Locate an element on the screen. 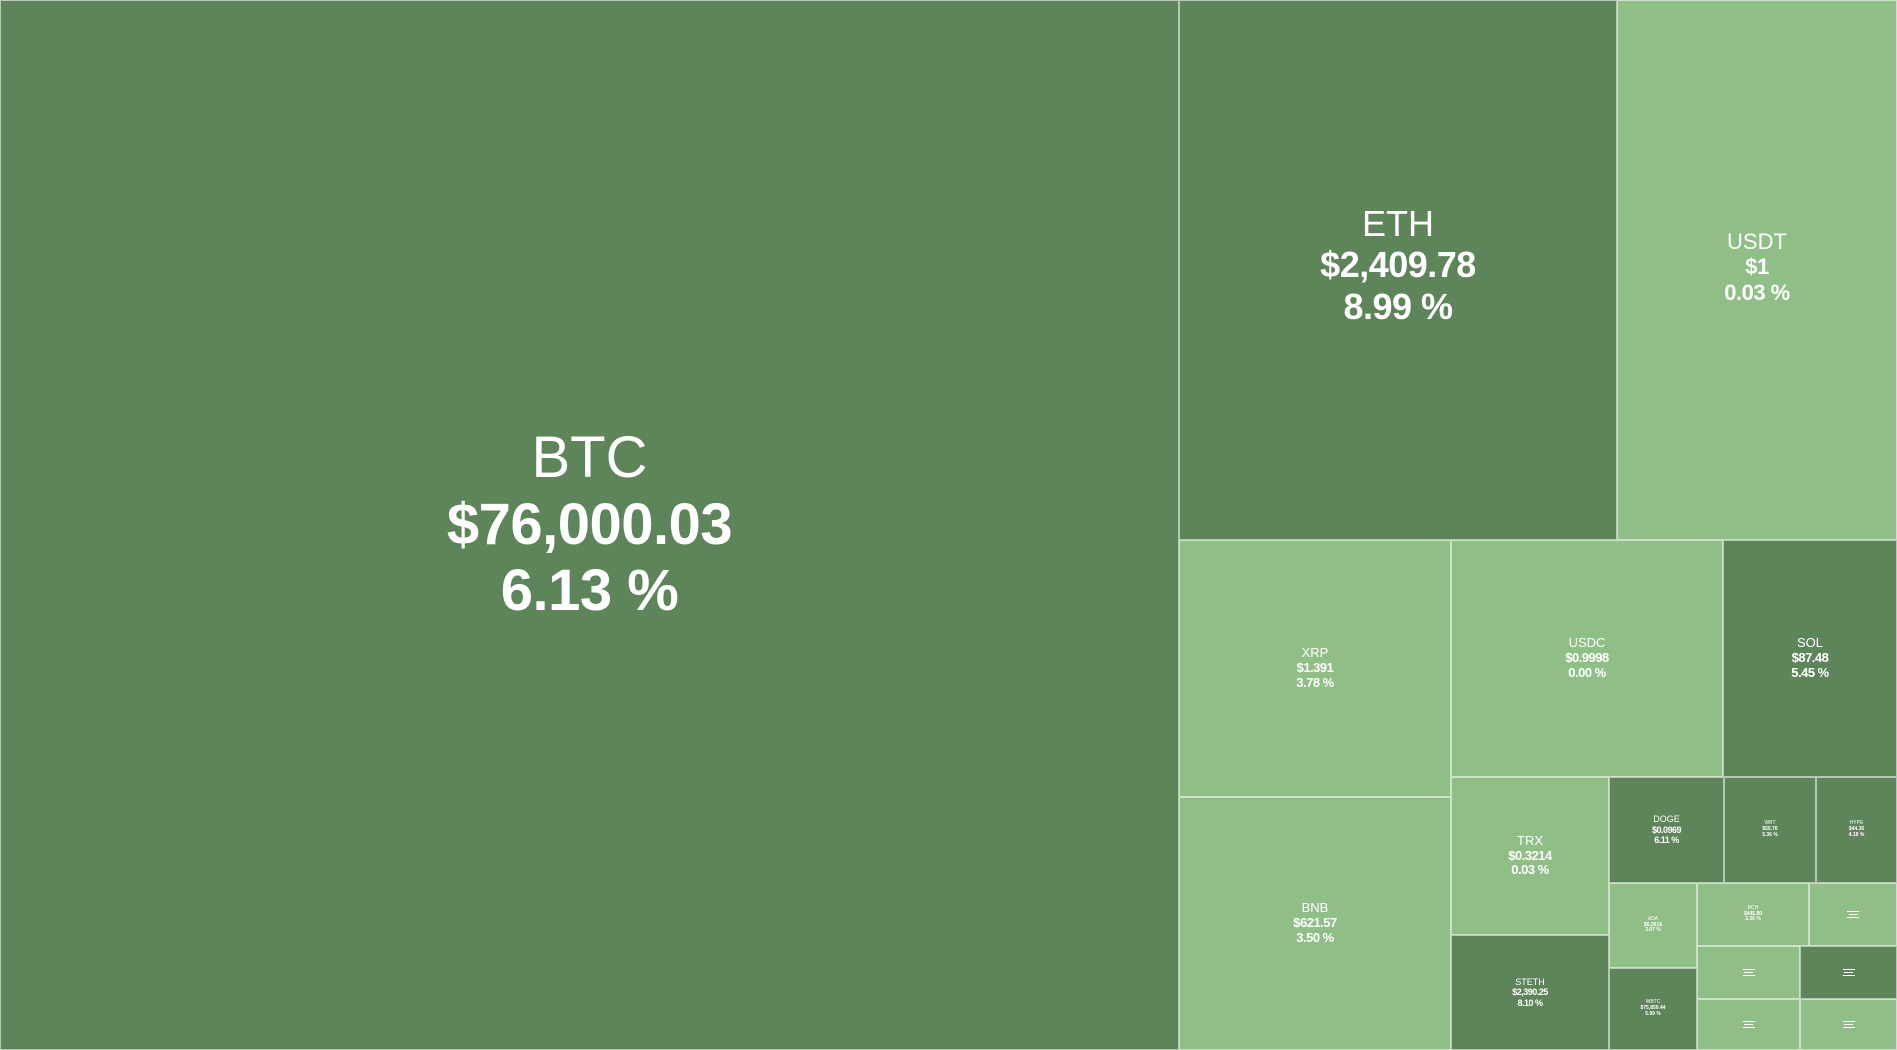  tile-symbol: BNB is located at coordinates (1315, 908).